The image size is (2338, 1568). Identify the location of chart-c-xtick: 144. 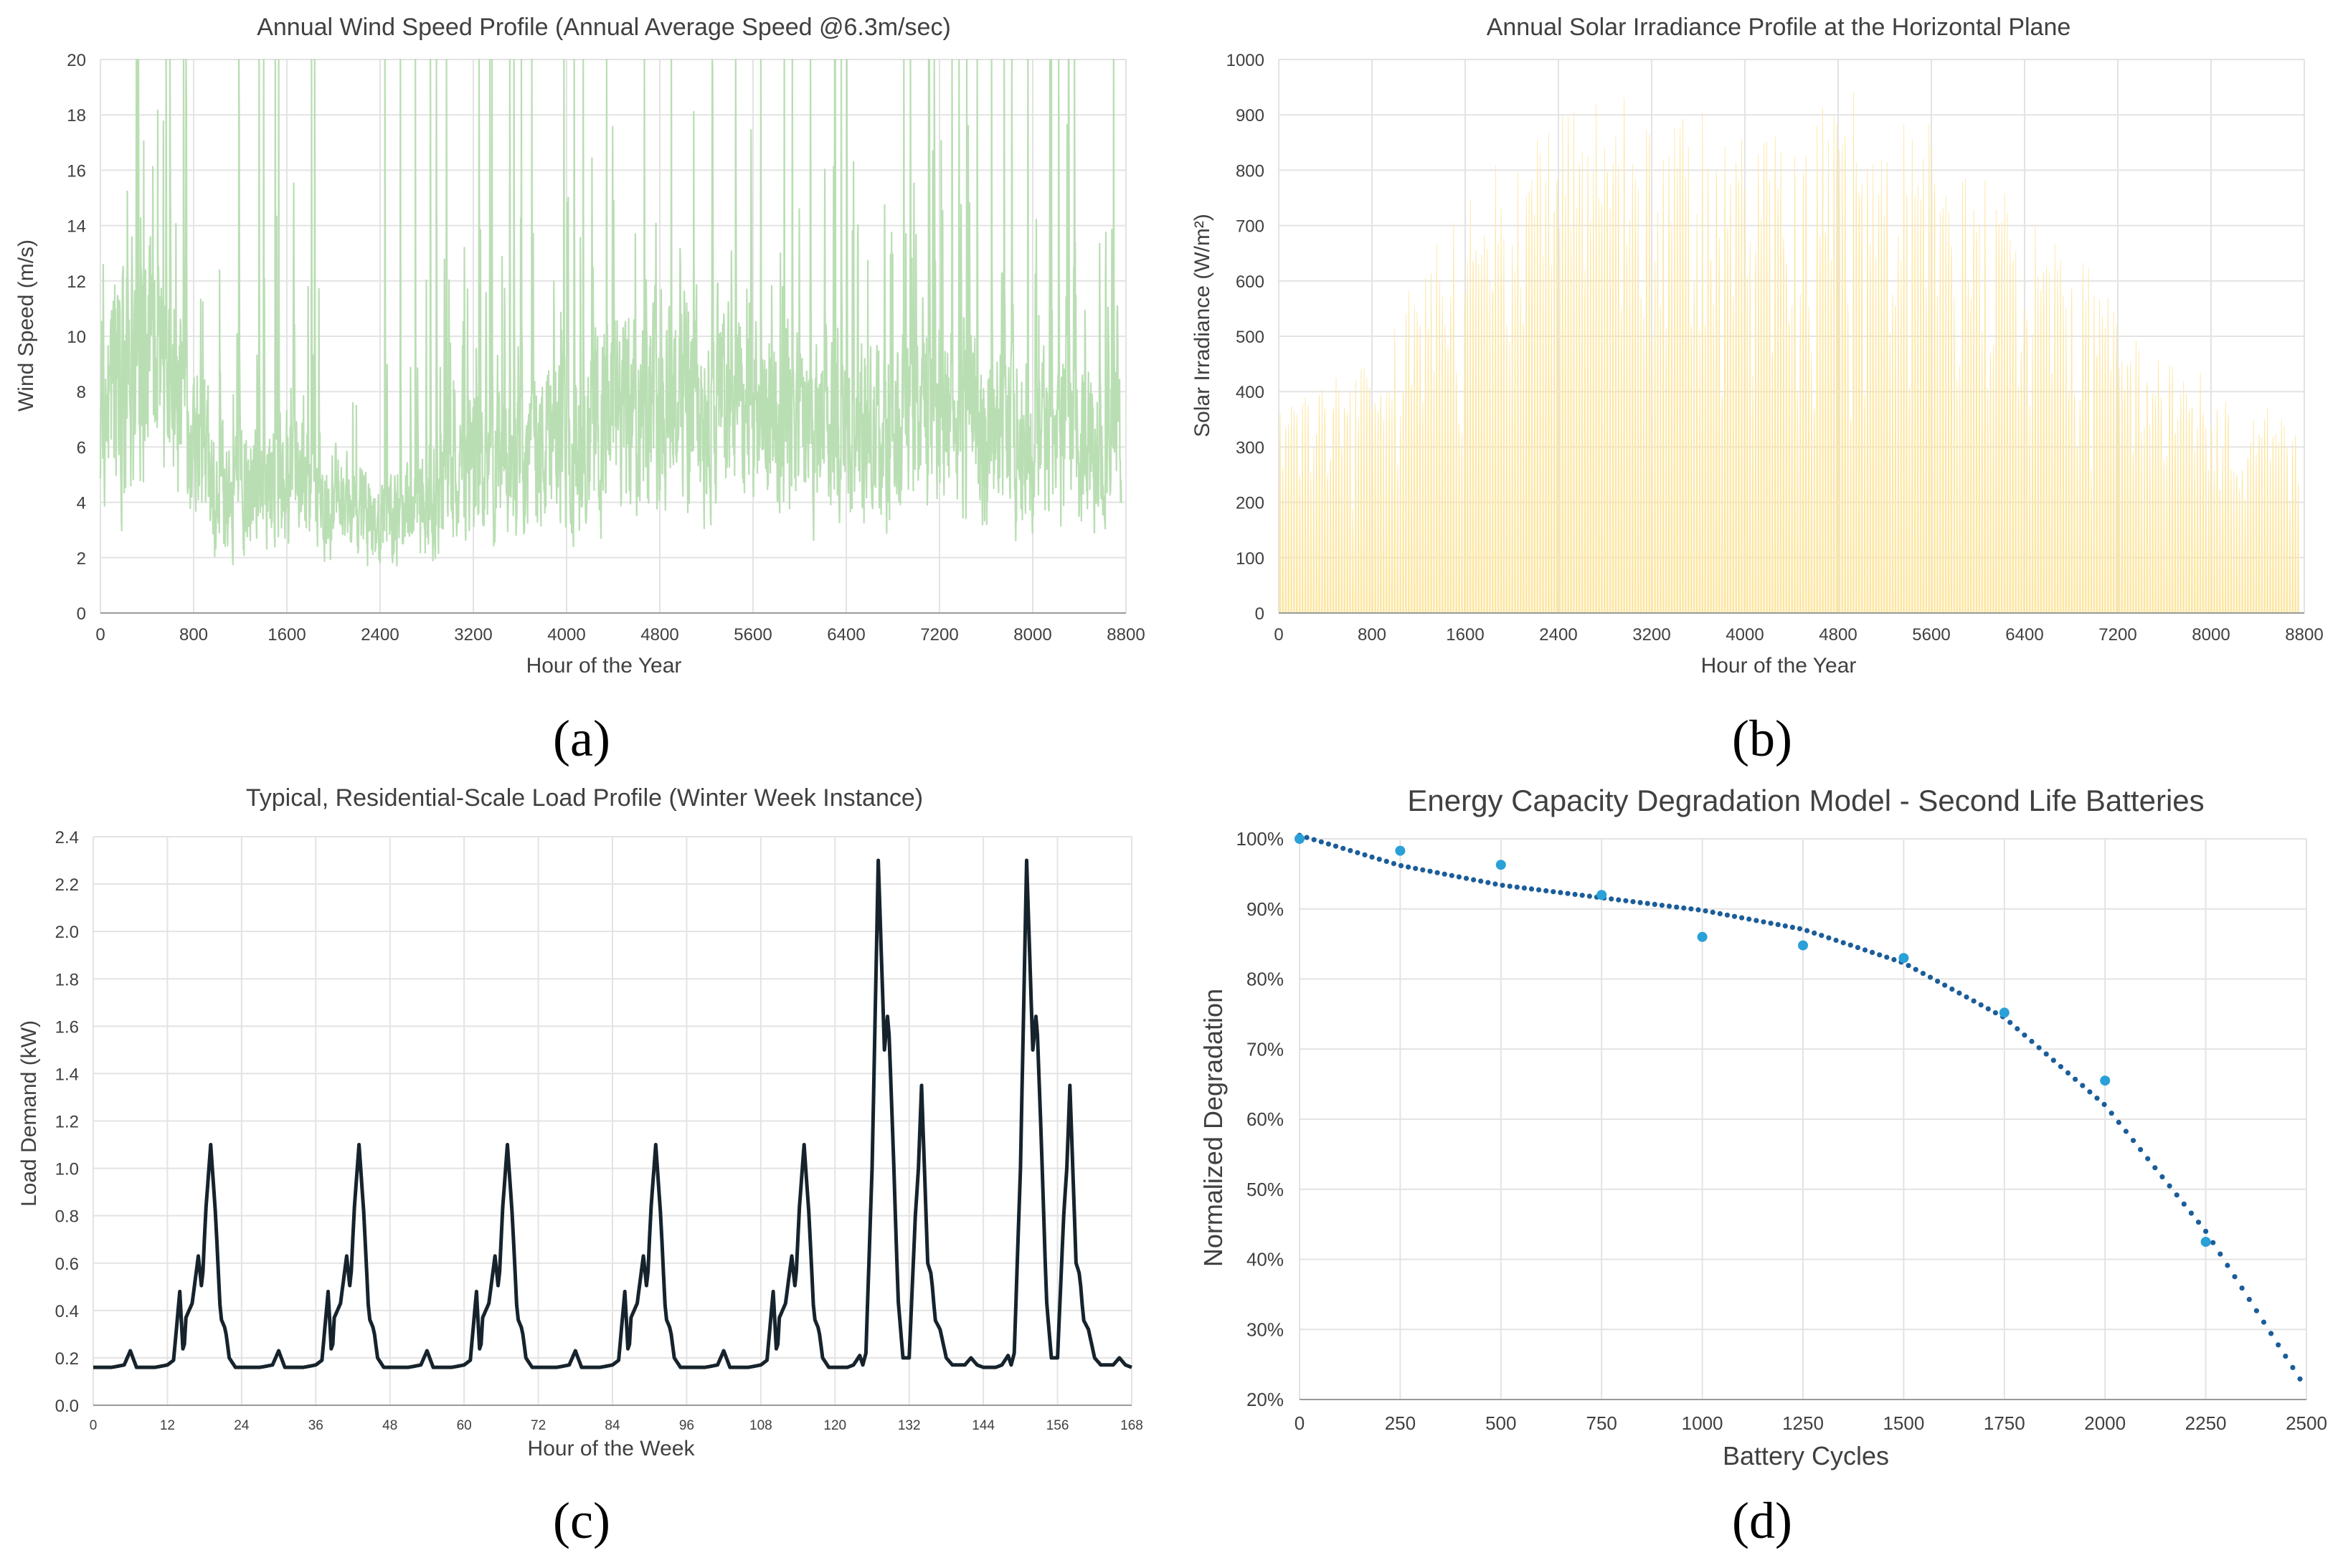
(983, 1425).